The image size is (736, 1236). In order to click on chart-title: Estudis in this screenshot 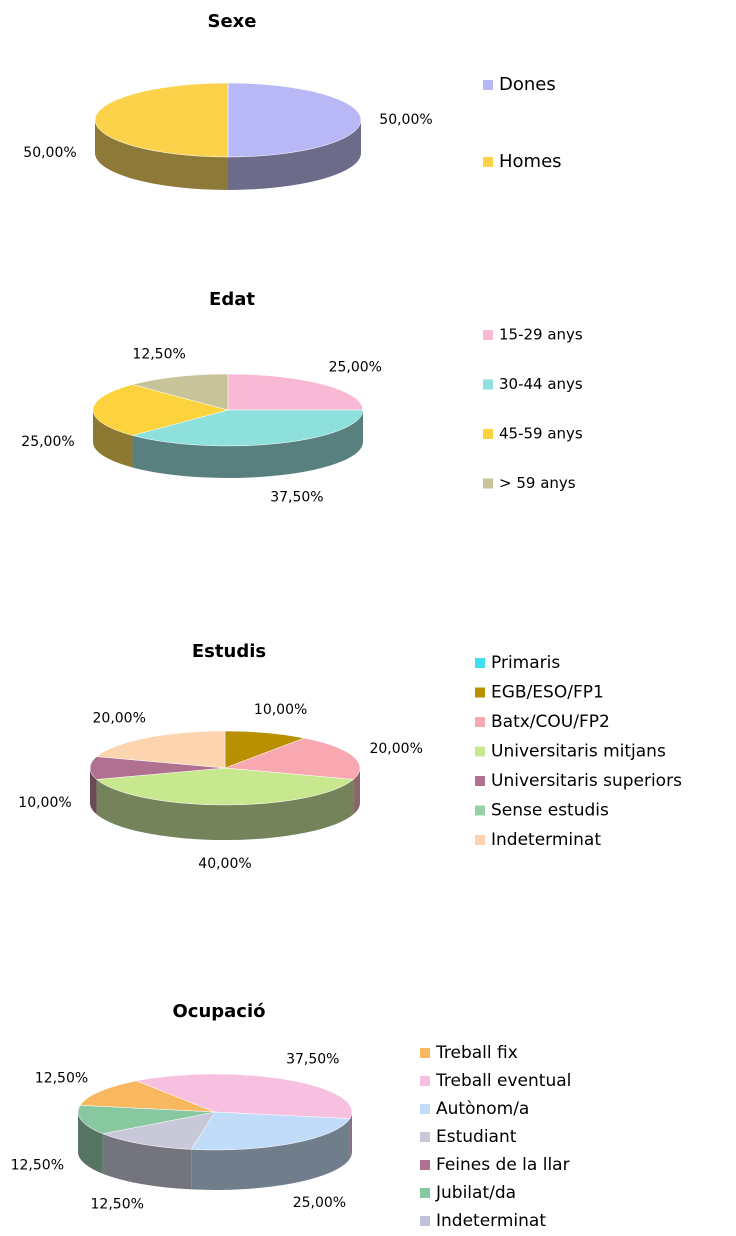, I will do `click(229, 651)`.